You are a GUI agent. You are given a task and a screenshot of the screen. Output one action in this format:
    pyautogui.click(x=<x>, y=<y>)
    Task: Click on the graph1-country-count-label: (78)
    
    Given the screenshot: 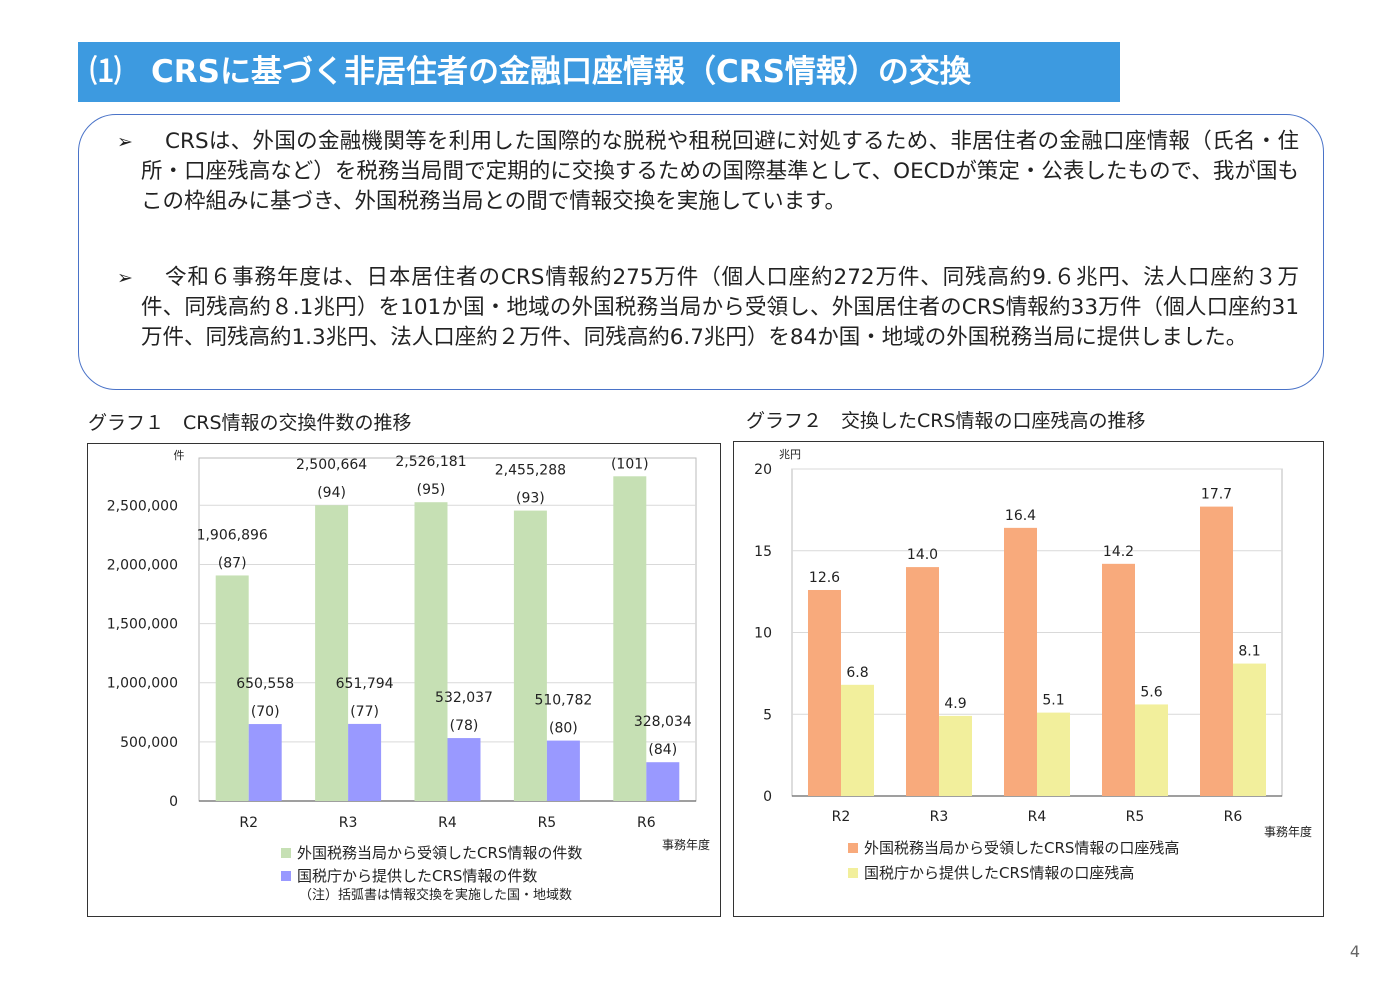 What is the action you would take?
    pyautogui.click(x=464, y=726)
    